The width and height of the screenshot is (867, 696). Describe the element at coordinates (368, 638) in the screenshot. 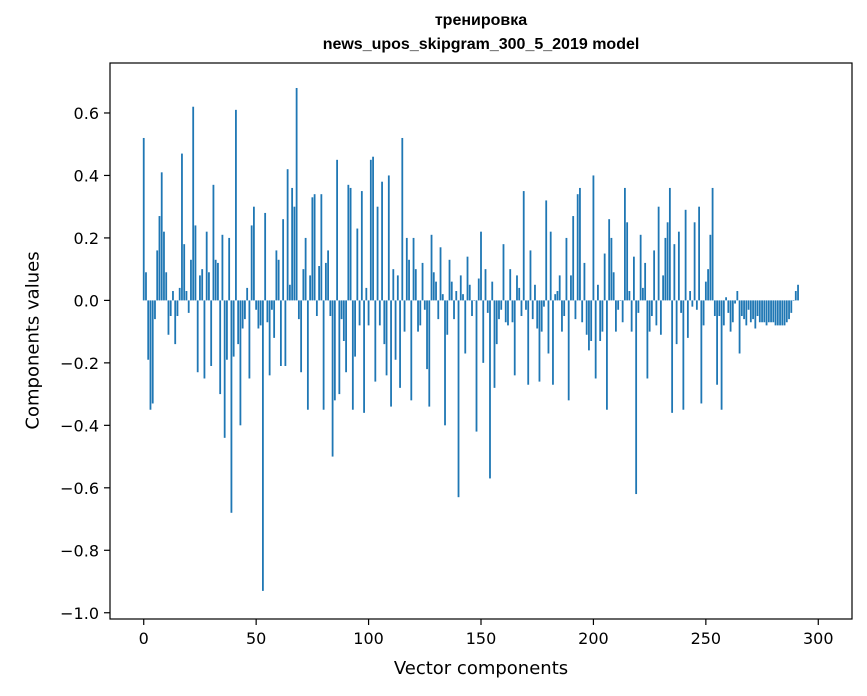

I see `x-tick-label: 100` at that location.